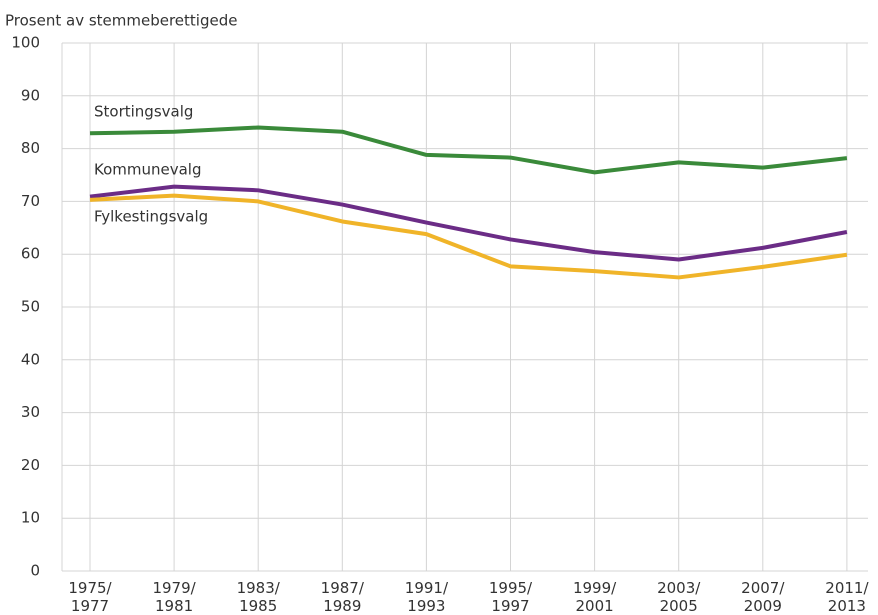 The width and height of the screenshot is (878, 615). Describe the element at coordinates (30, 518) in the screenshot. I see `y-tick-label: 10` at that location.